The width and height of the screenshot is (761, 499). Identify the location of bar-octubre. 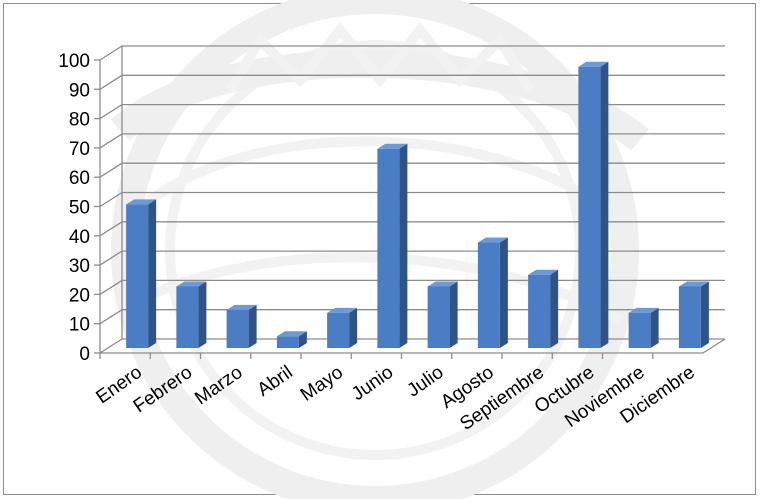
(593, 204).